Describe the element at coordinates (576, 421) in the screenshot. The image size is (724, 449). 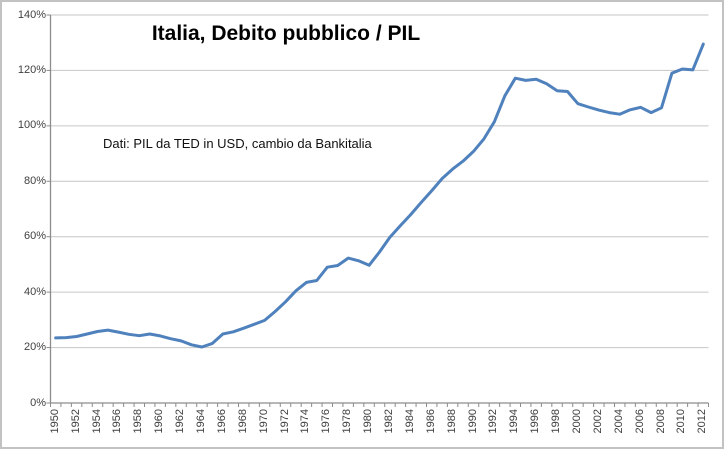
I see `x-axis-tick-label: 2000` at that location.